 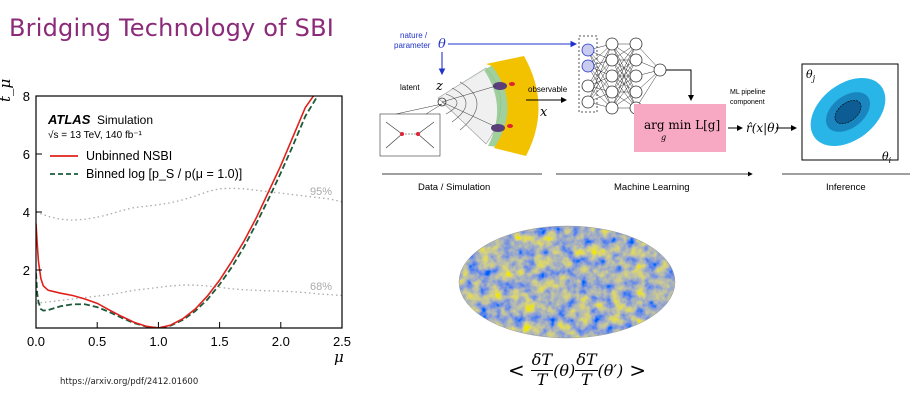 I want to click on legend-label-binned: Binned log [p_S / p(μ = 1.0)], so click(x=164, y=174).